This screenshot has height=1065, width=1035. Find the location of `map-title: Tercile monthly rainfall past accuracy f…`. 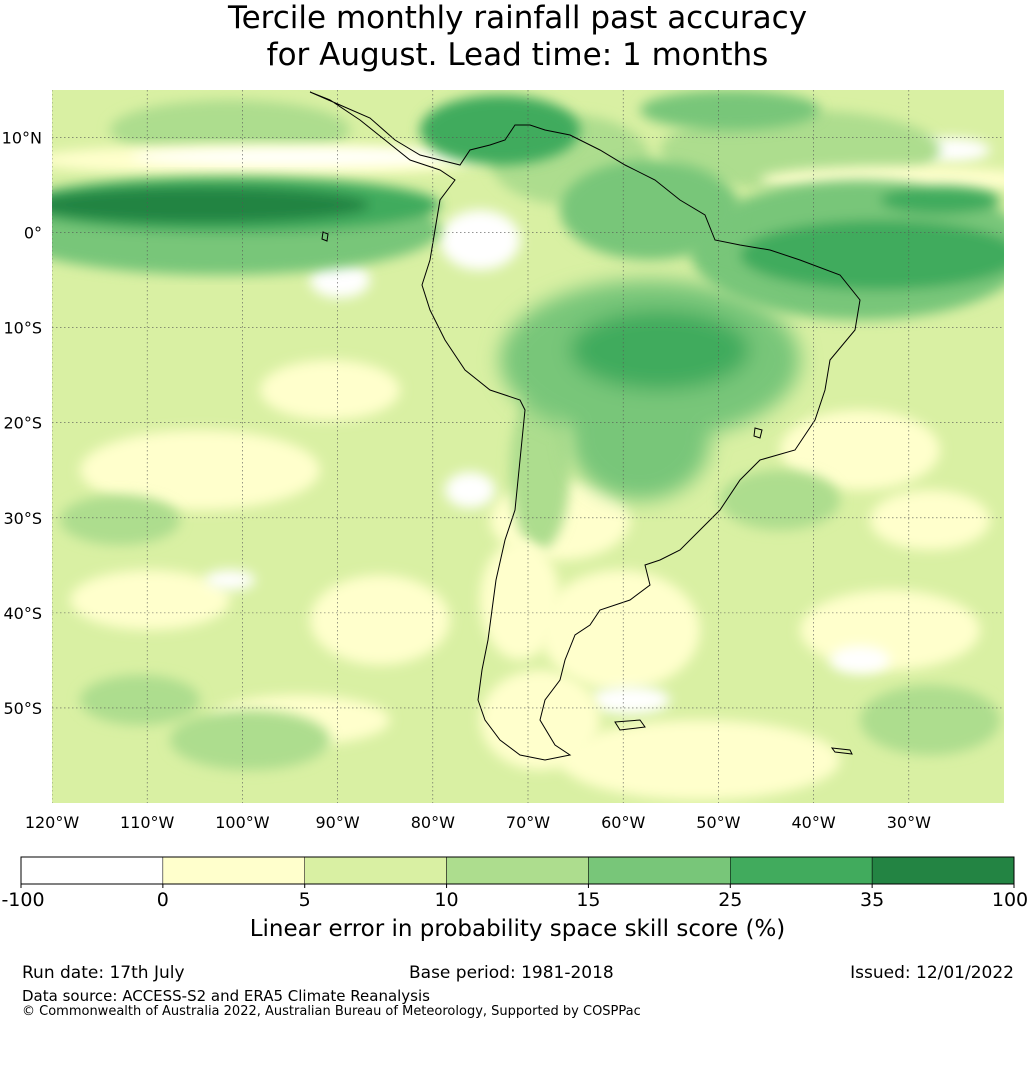

map-title: Tercile monthly rainfall past accuracy f… is located at coordinates (517, 37).